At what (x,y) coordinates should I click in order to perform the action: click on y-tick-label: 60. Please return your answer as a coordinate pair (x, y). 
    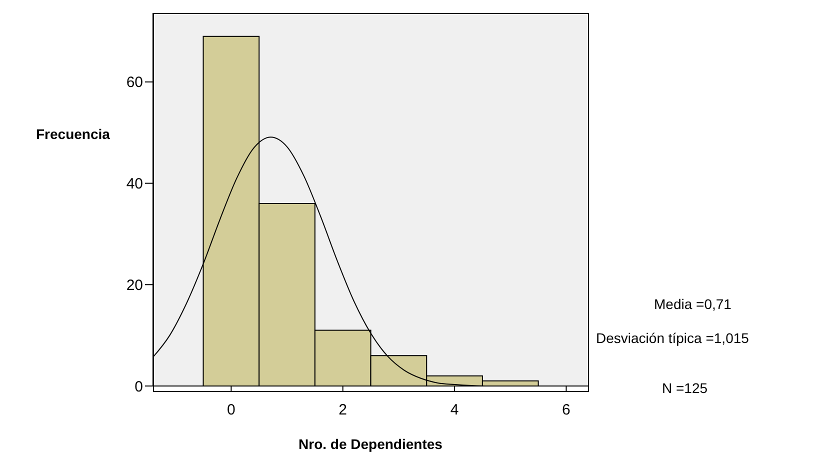
    Looking at the image, I should click on (134, 83).